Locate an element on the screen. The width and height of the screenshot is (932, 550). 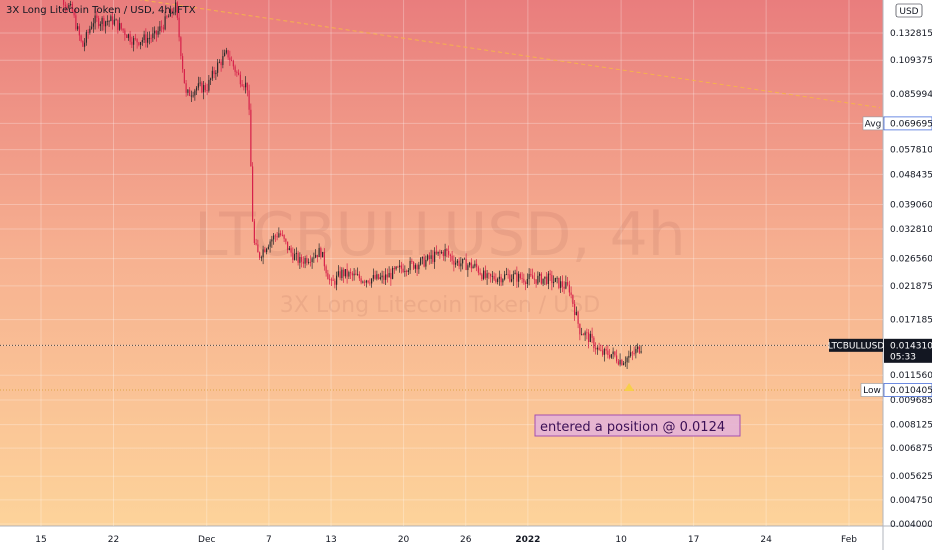
x-tick-label: 17 is located at coordinates (693, 540).